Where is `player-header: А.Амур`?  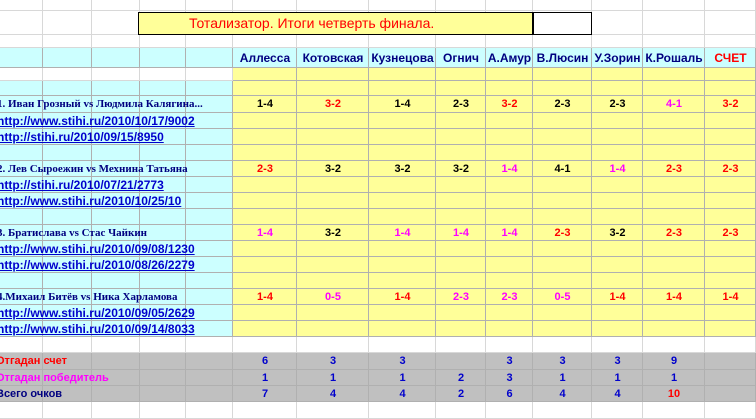 player-header: А.Амур is located at coordinates (509, 58).